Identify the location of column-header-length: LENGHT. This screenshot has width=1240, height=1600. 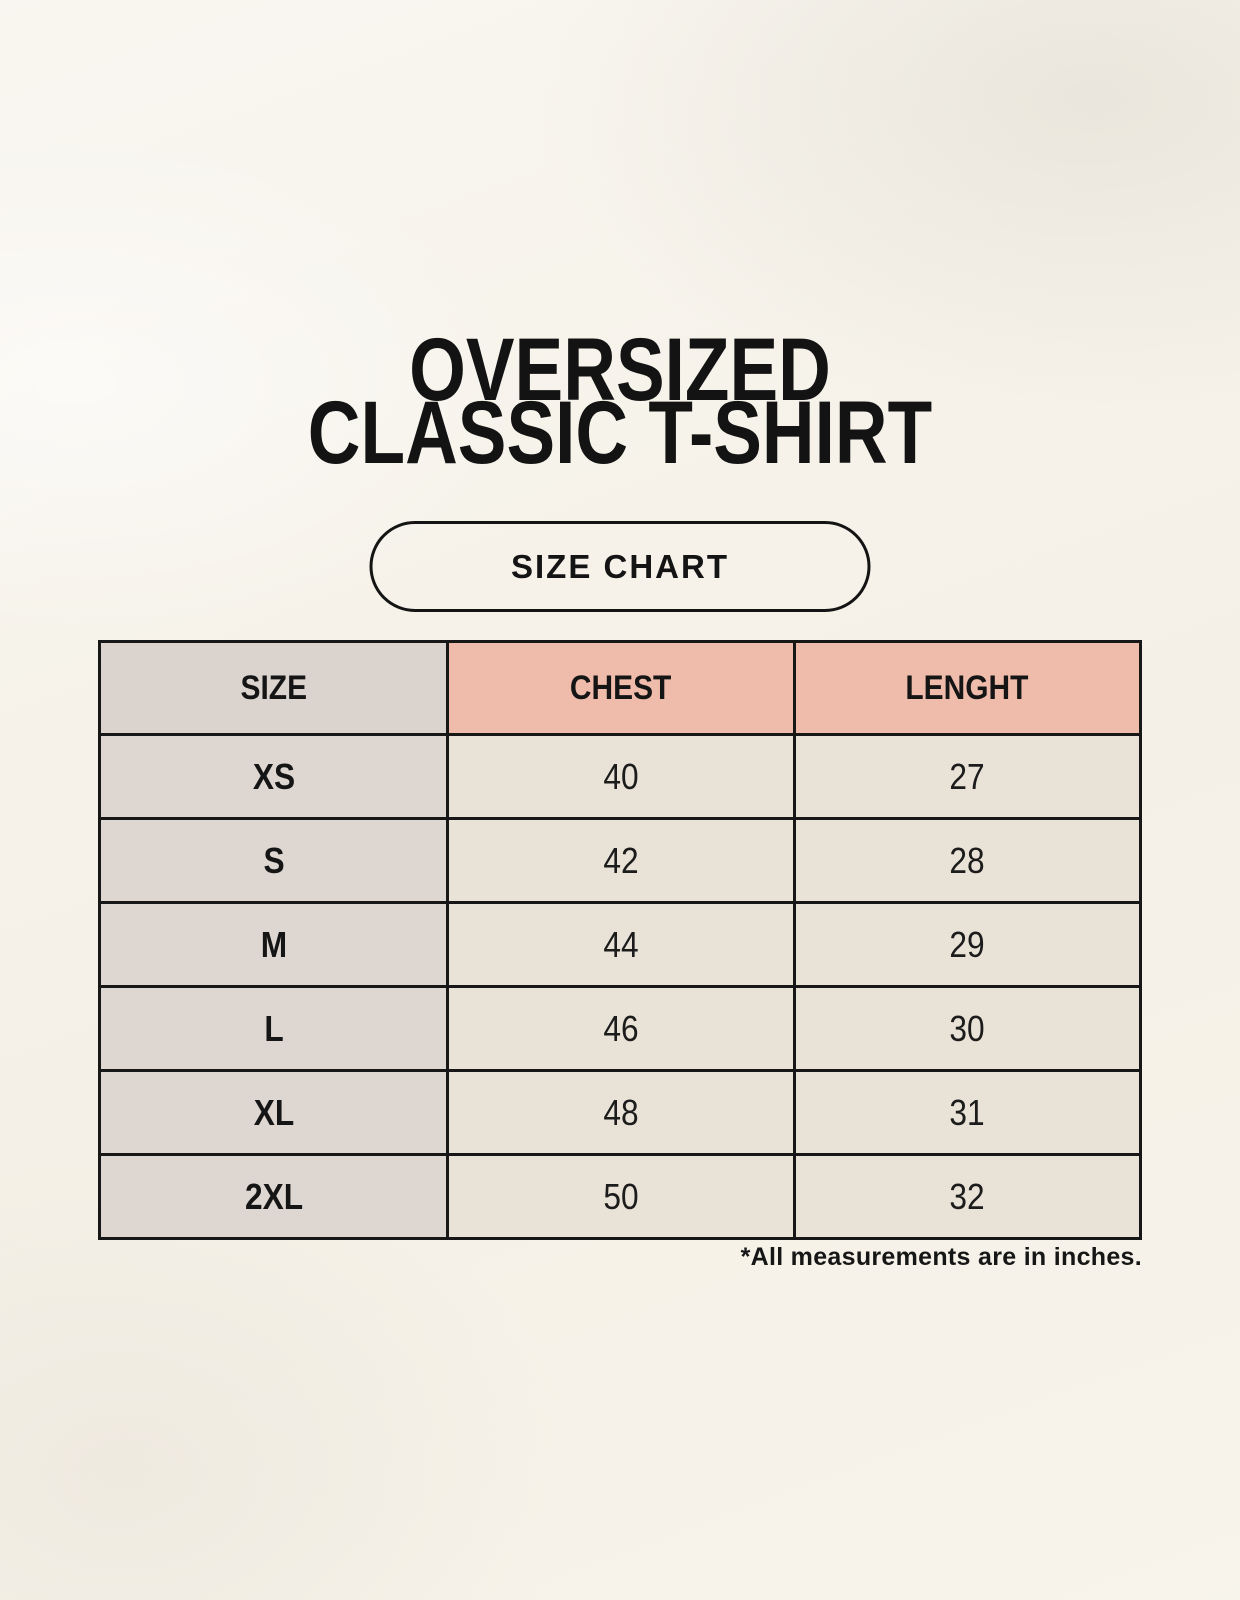
(967, 688).